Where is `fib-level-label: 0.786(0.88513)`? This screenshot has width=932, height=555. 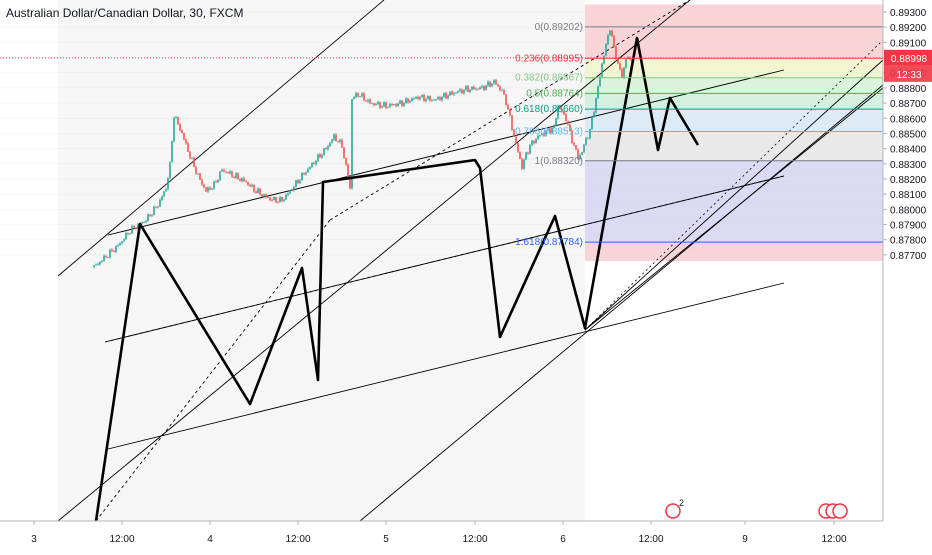
fib-level-label: 0.786(0.88513) is located at coordinates (549, 131).